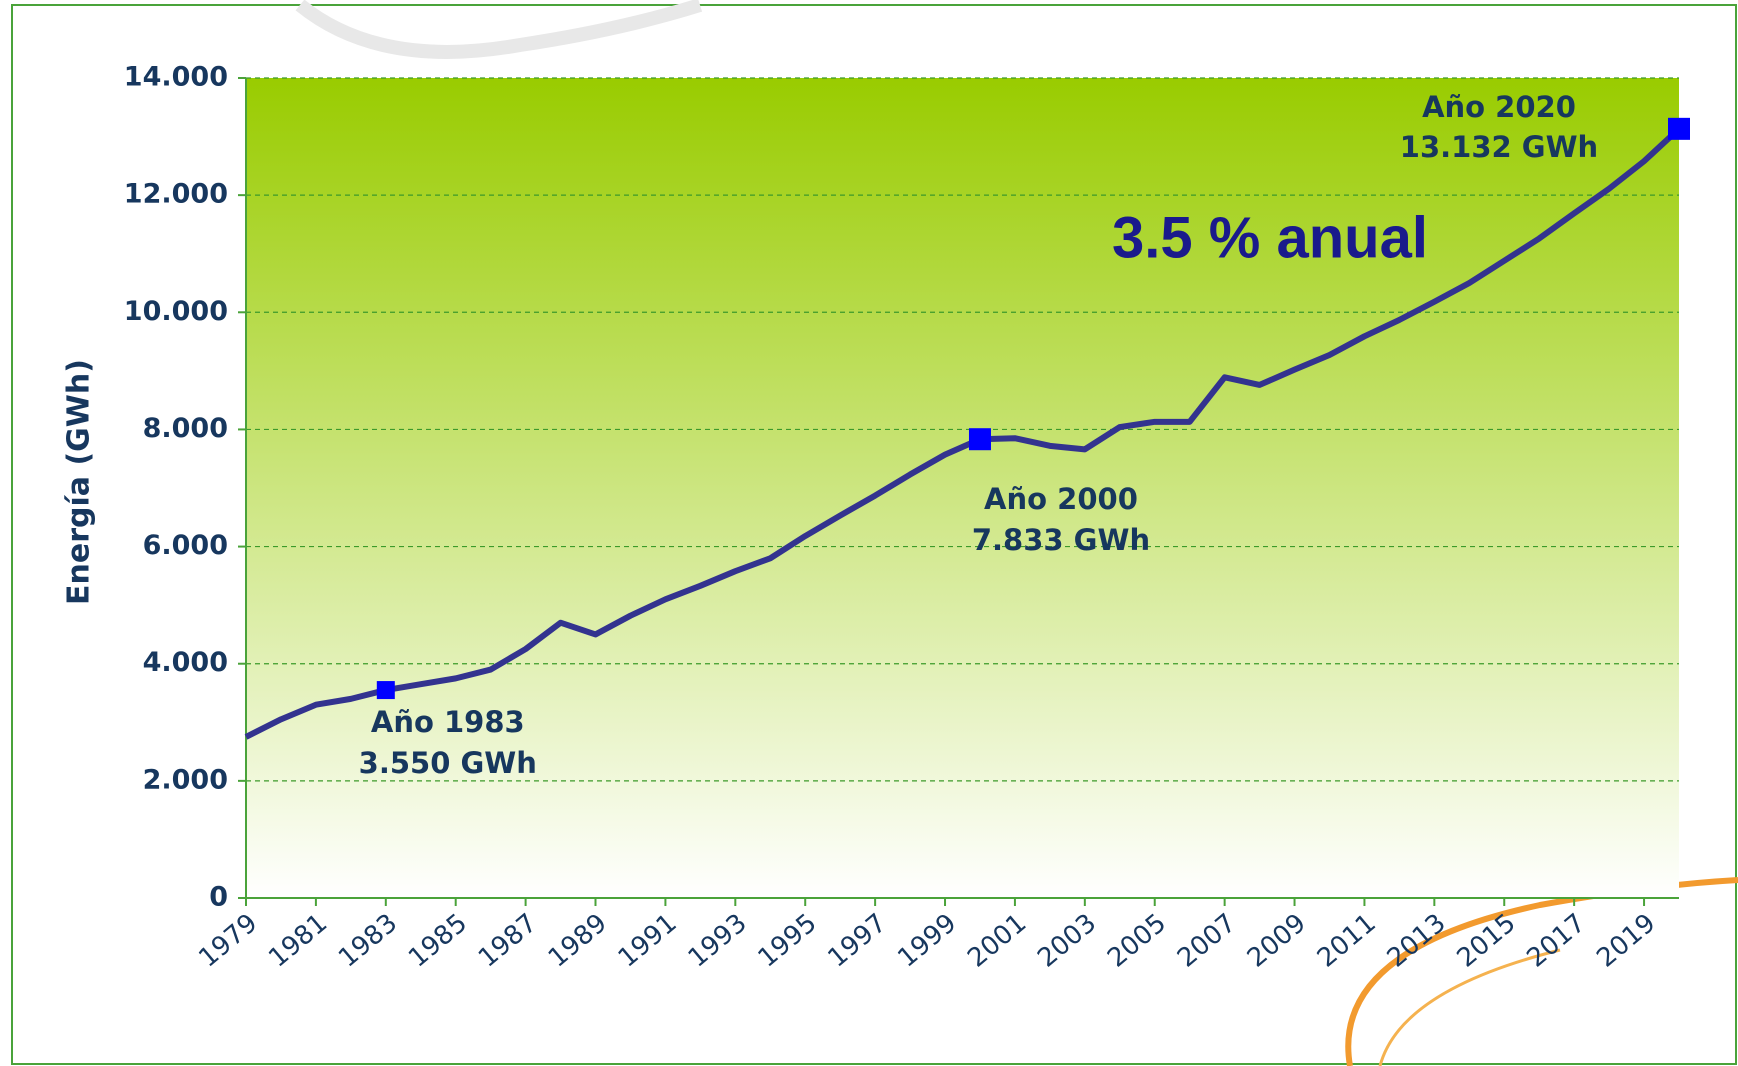 This screenshot has width=1738, height=1066. Describe the element at coordinates (368, 941) in the screenshot. I see `x-tick-label: 1983` at that location.